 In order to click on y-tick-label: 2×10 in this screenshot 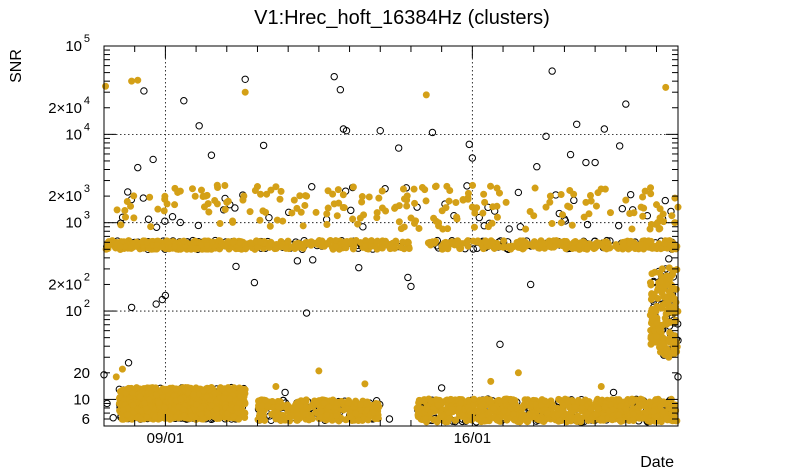, I will do `click(65, 108)`.